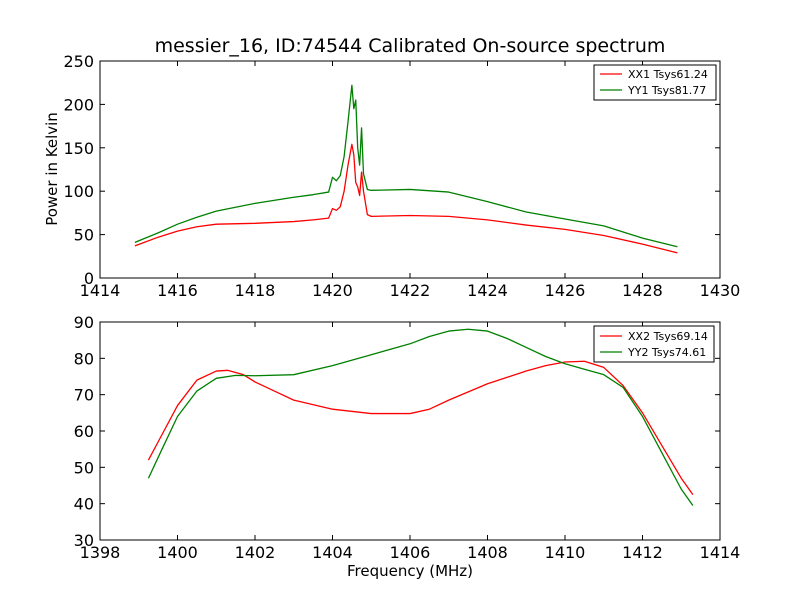 This screenshot has height=604, width=800. What do you see at coordinates (487, 552) in the screenshot?
I see `x-tick-label-bottom-5: 1408` at bounding box center [487, 552].